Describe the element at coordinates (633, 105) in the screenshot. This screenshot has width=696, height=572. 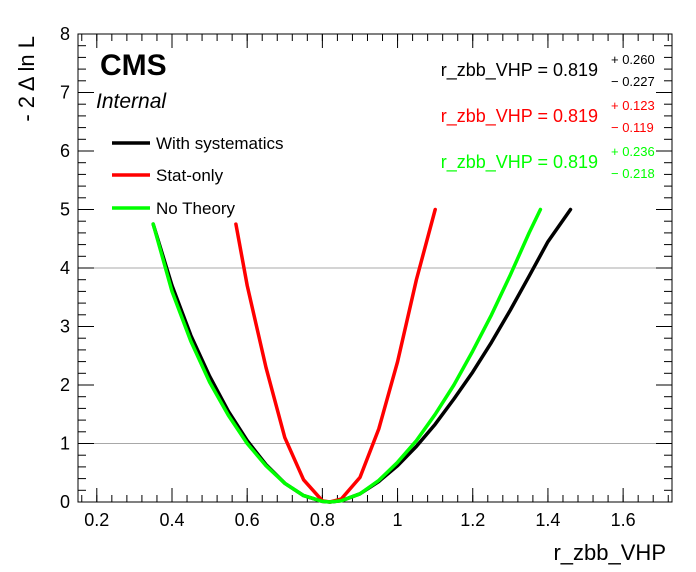
I see `result-error-up: + 0.123` at that location.